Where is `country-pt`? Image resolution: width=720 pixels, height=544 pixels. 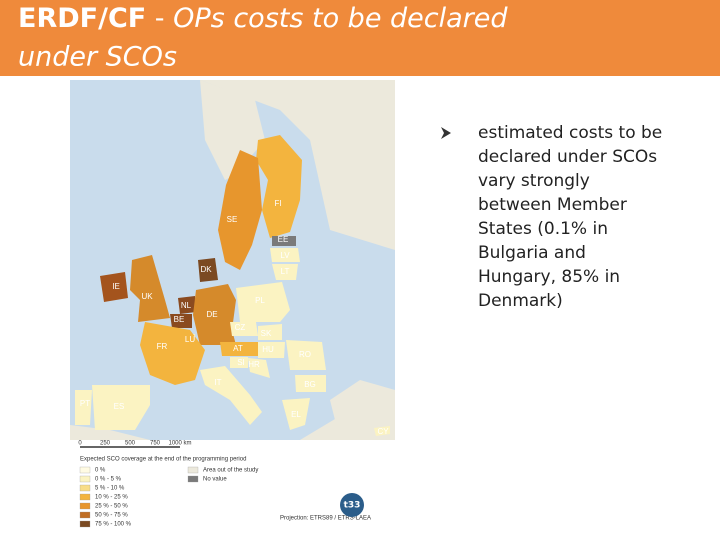
country-pt is located at coordinates (83, 407).